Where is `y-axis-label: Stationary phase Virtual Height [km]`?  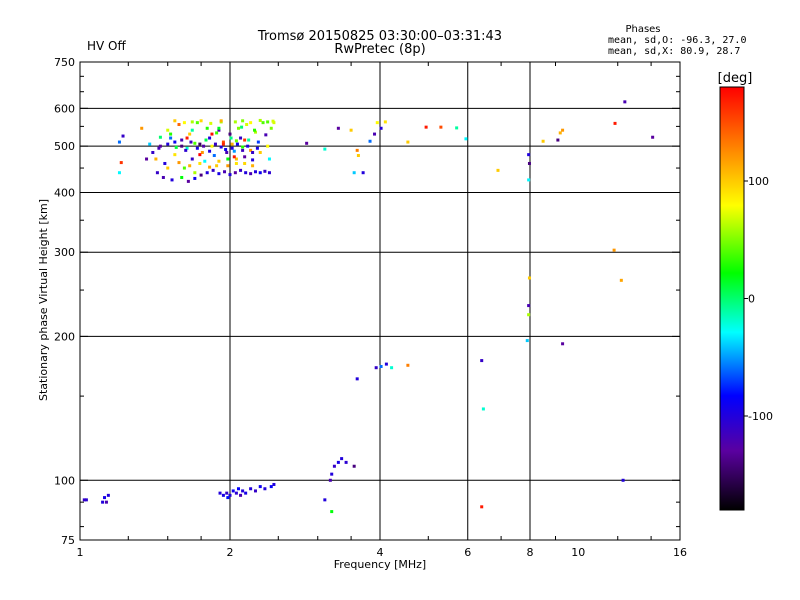 y-axis-label: Stationary phase Virtual Height [km] is located at coordinates (43, 300).